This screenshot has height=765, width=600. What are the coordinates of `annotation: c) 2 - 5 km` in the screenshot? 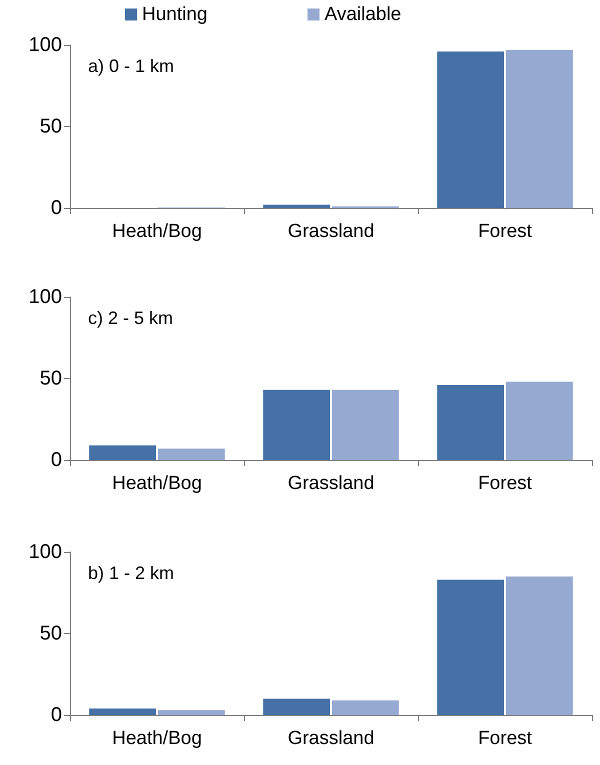 It's located at (131, 318).